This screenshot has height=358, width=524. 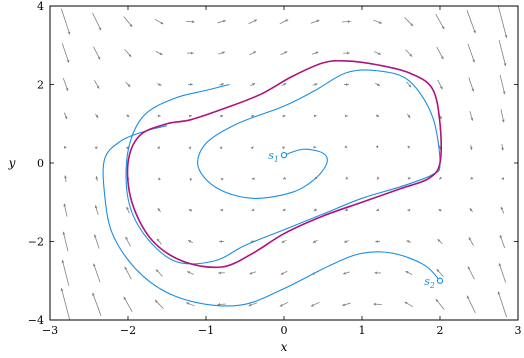 What do you see at coordinates (128, 330) in the screenshot?
I see `x-tick-label: −2` at bounding box center [128, 330].